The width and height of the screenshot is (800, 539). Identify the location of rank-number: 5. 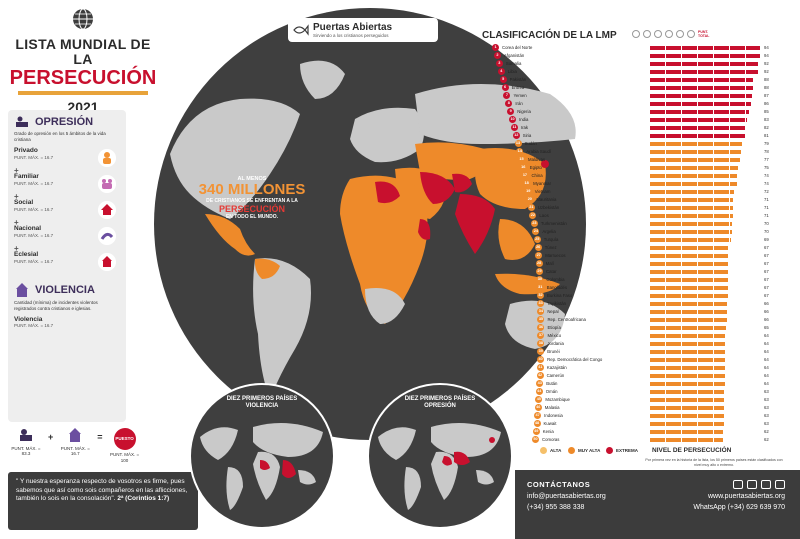
(503, 79).